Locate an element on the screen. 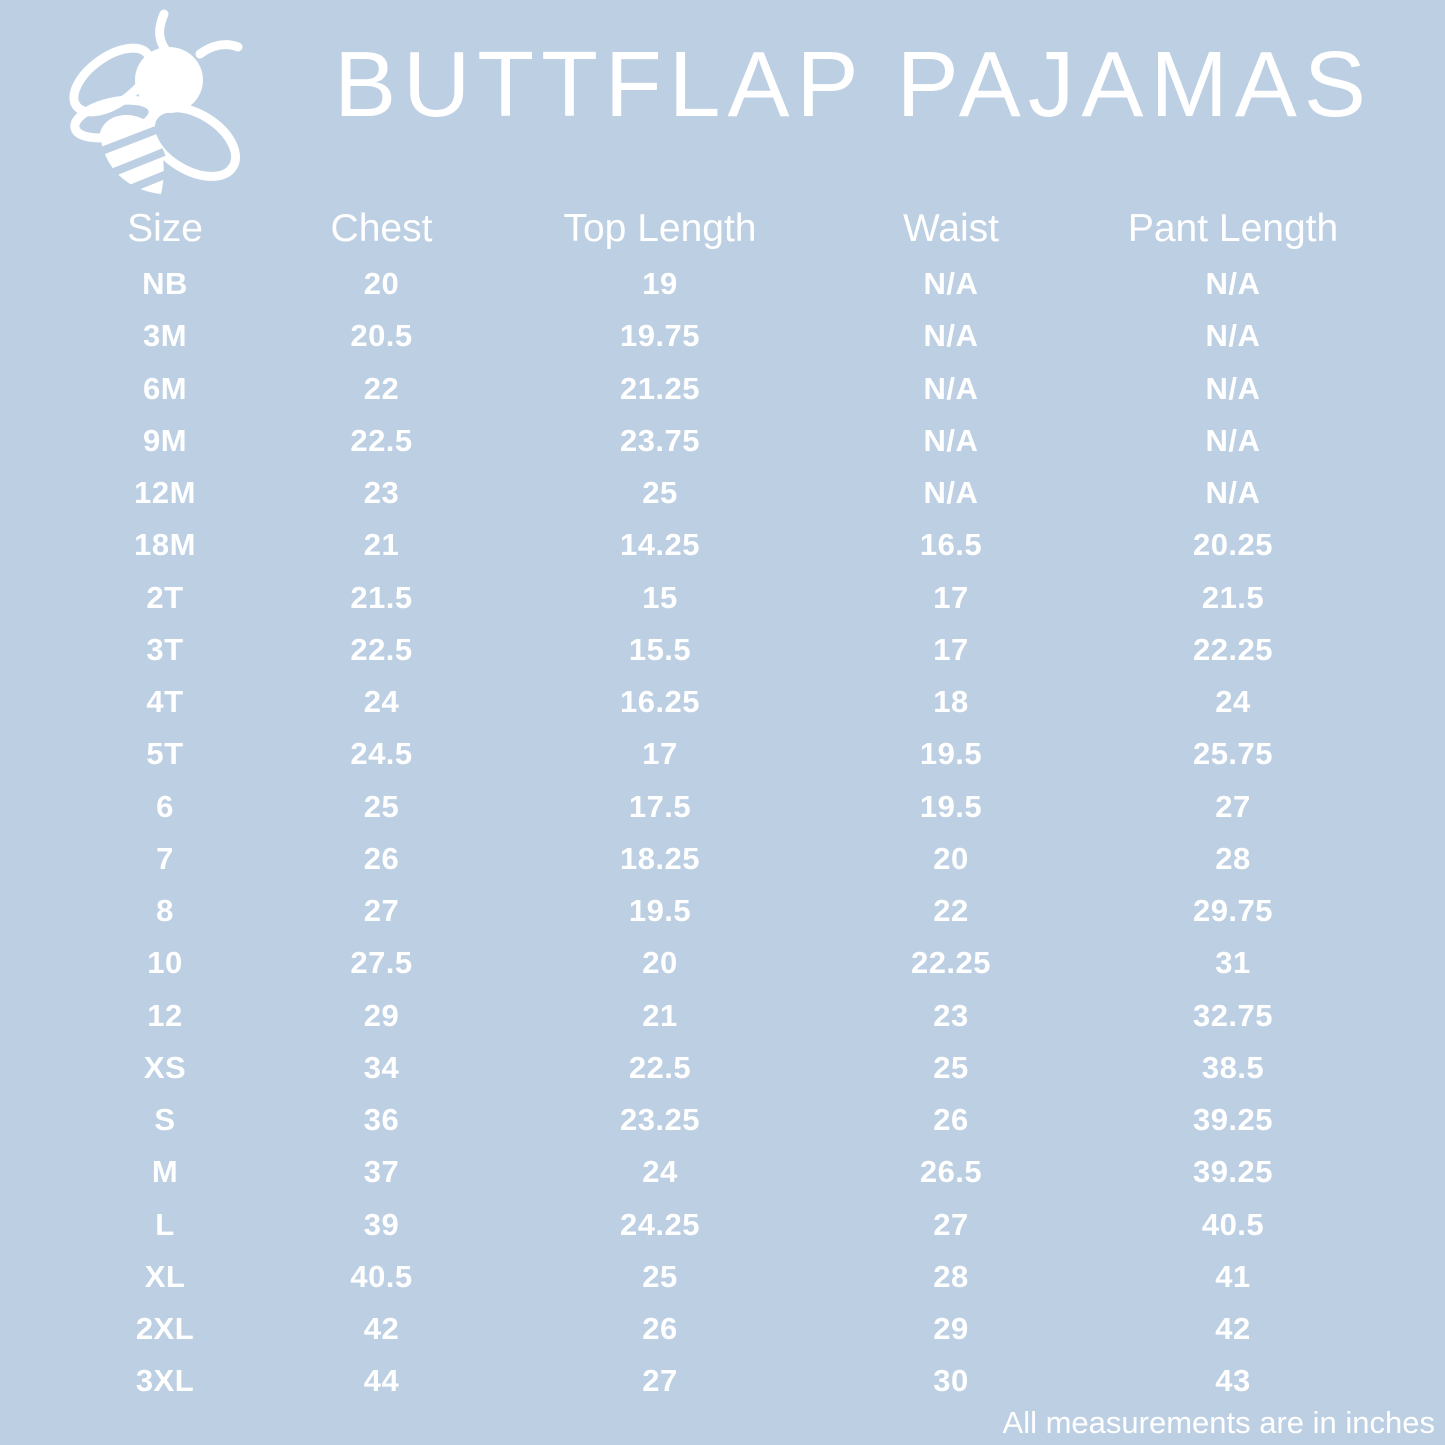 The height and width of the screenshot is (1445, 1445). size-cell: 2XL is located at coordinates (165, 1329).